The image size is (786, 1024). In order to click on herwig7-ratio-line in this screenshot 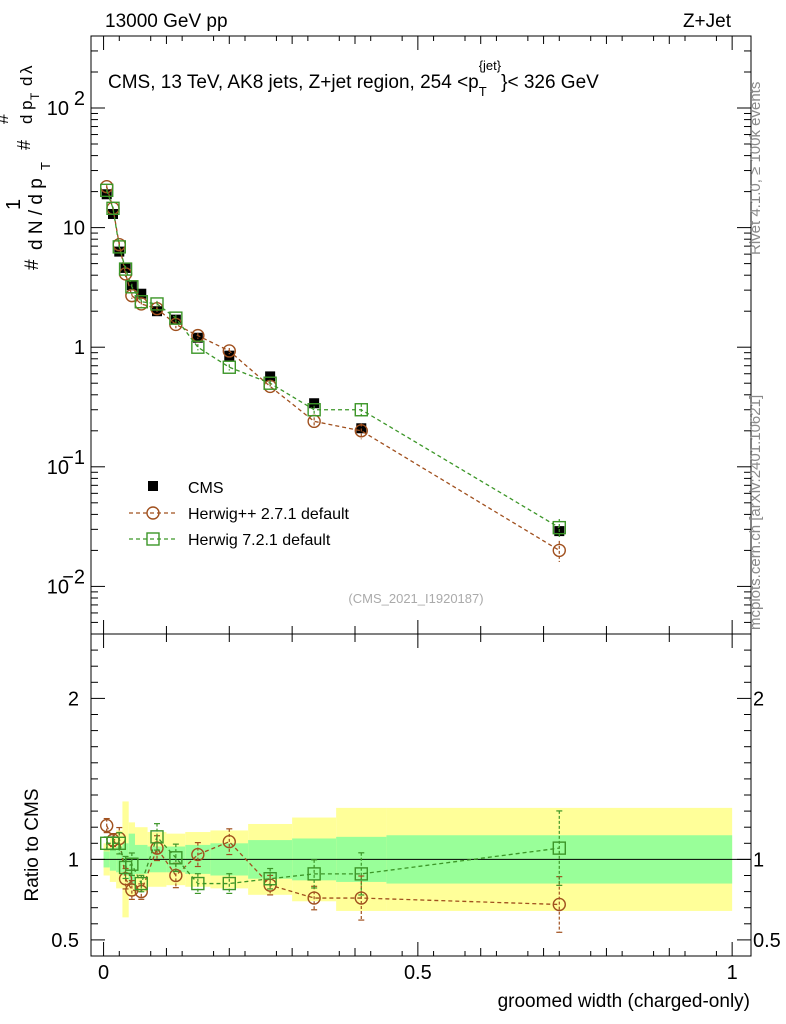, I will do `click(333, 860)`.